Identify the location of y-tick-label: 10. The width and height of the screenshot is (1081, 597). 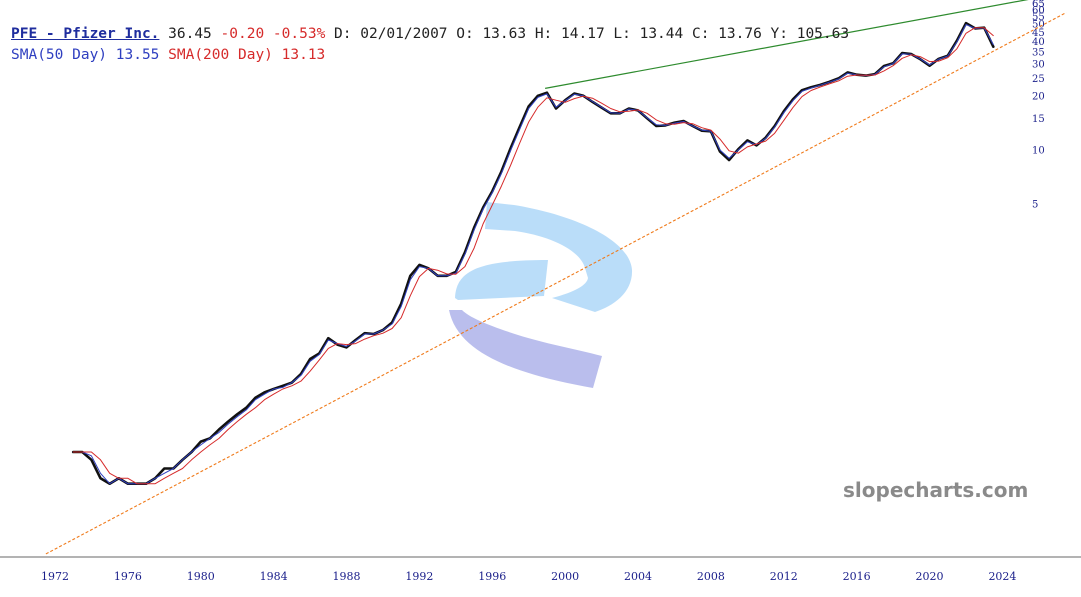
(1038, 151).